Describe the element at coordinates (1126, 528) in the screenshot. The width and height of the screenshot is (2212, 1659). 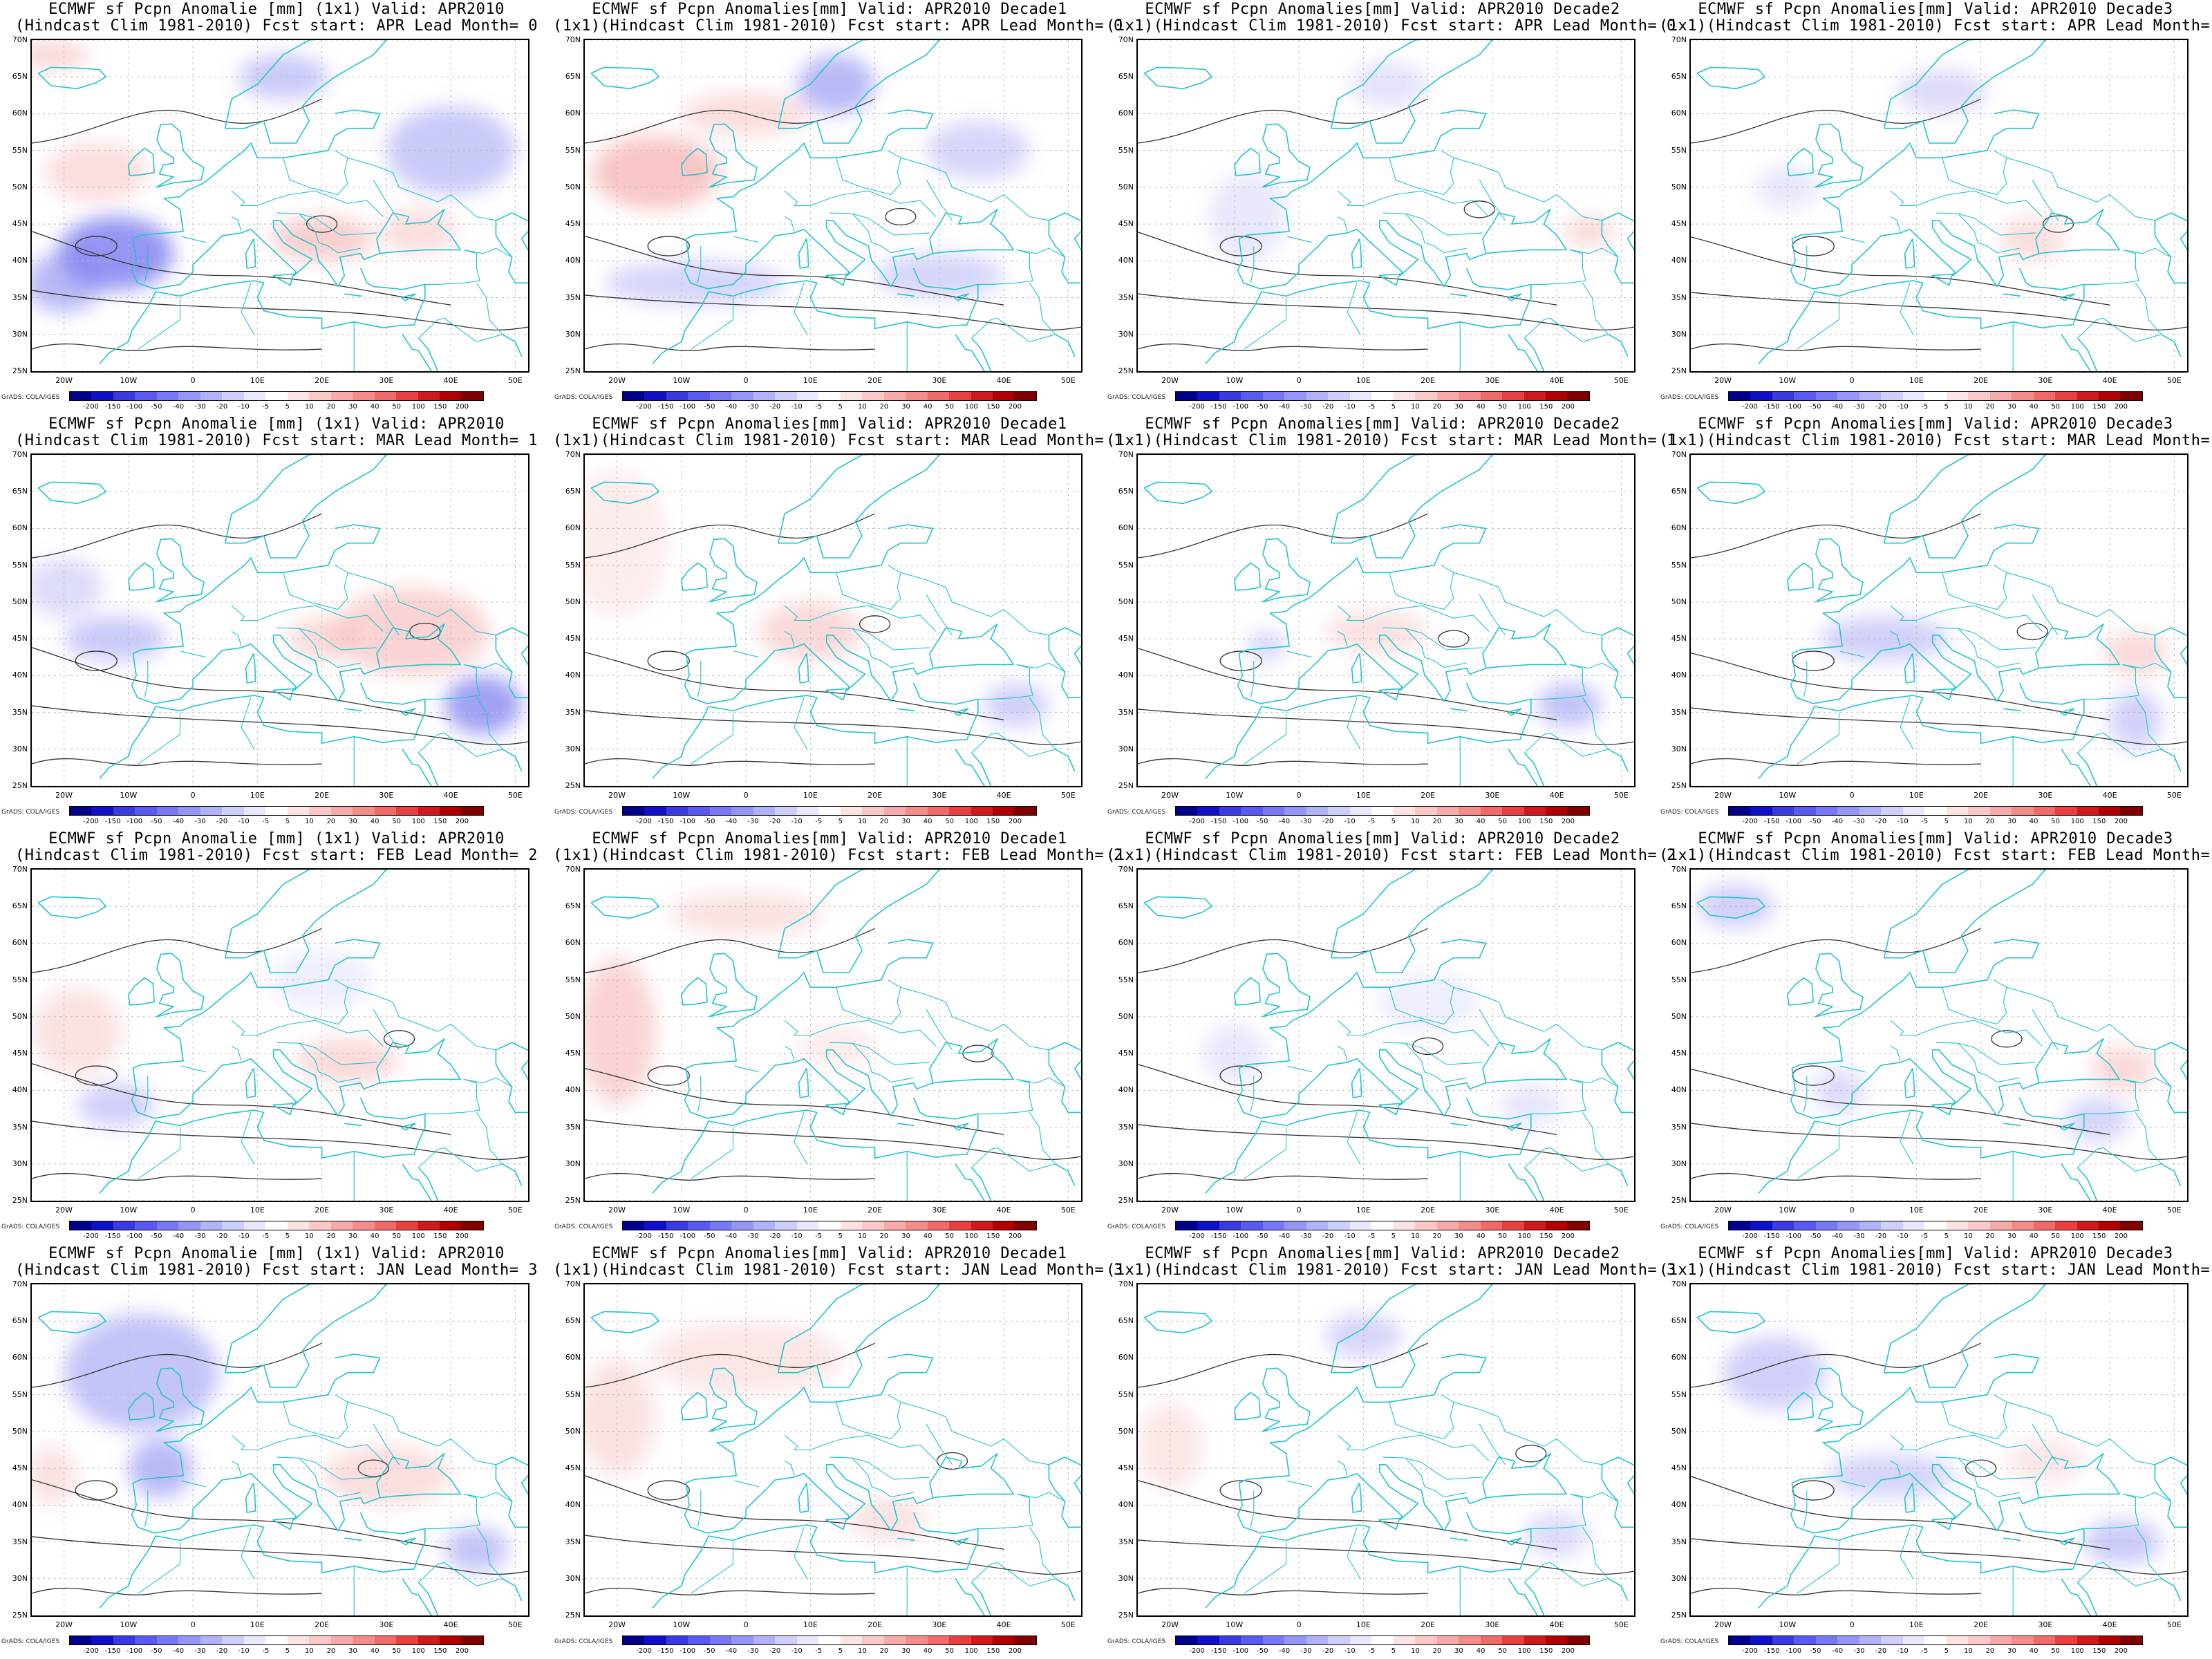
I see `latitude-label: 60N` at that location.